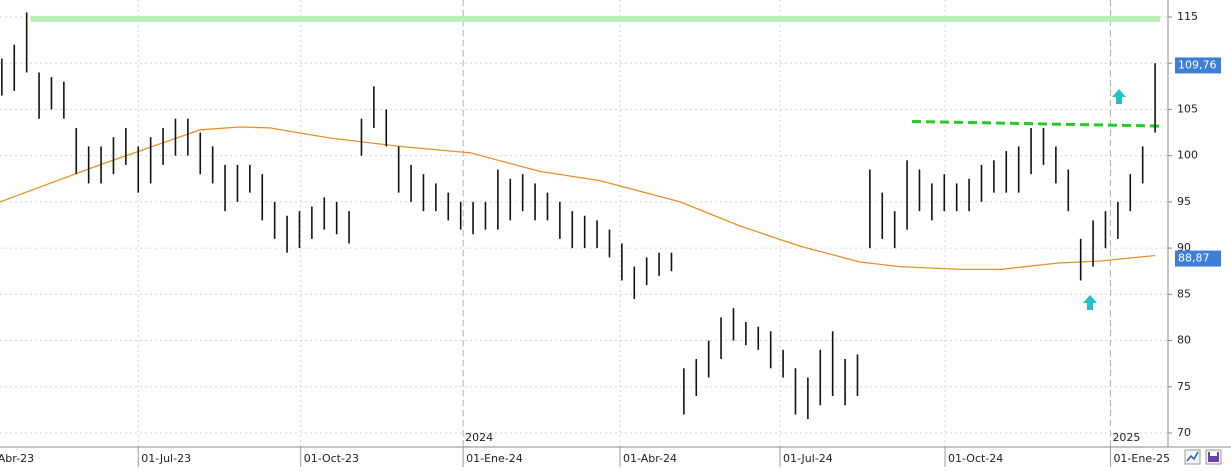  I want to click on y-tick-label: 70, so click(1184, 432).